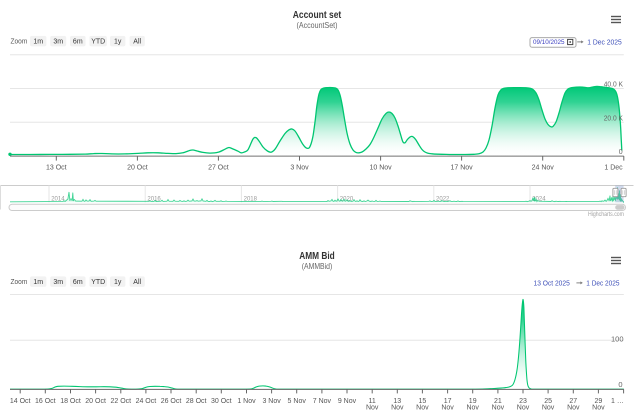  What do you see at coordinates (347, 198) in the screenshot?
I see `svg-text: 2020` at bounding box center [347, 198].